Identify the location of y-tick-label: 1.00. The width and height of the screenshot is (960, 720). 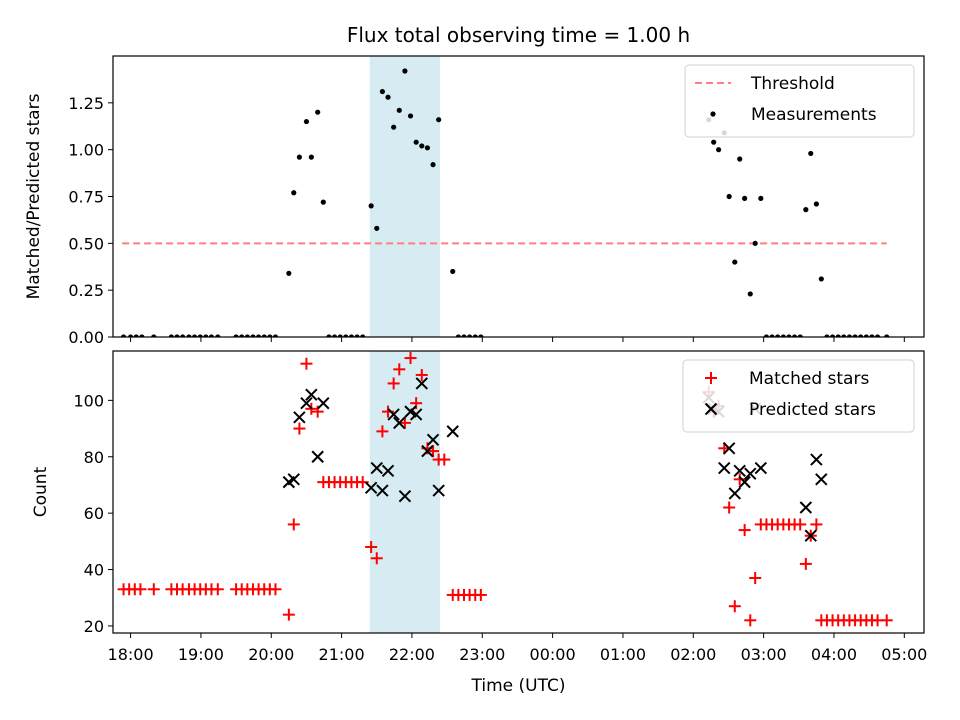
(86, 150).